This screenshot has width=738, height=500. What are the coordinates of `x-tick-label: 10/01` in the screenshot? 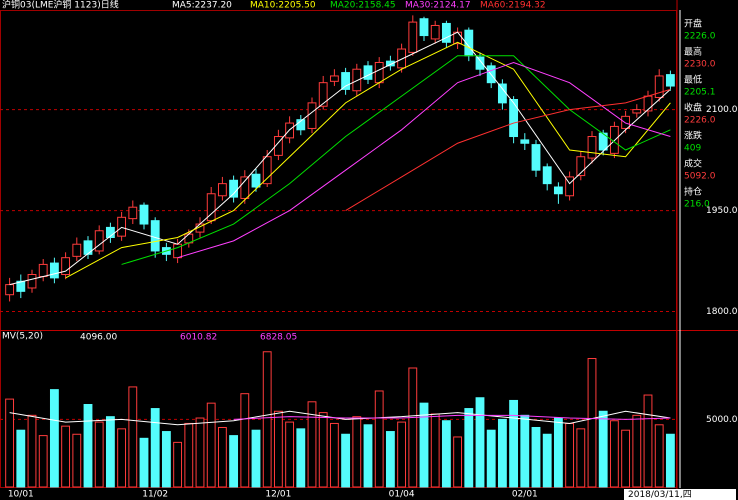 It's located at (21, 495).